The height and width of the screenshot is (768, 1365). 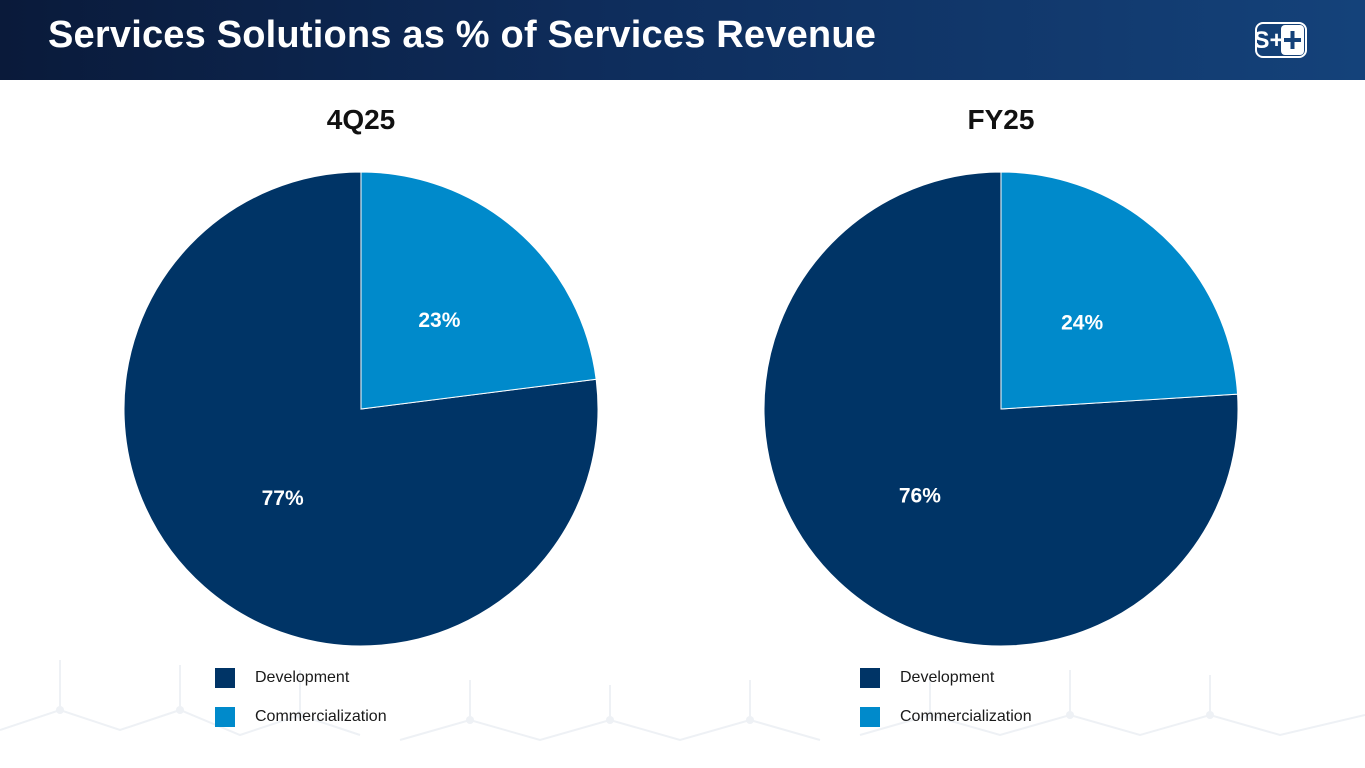 I want to click on chart-title: 4Q25, so click(x=361, y=119).